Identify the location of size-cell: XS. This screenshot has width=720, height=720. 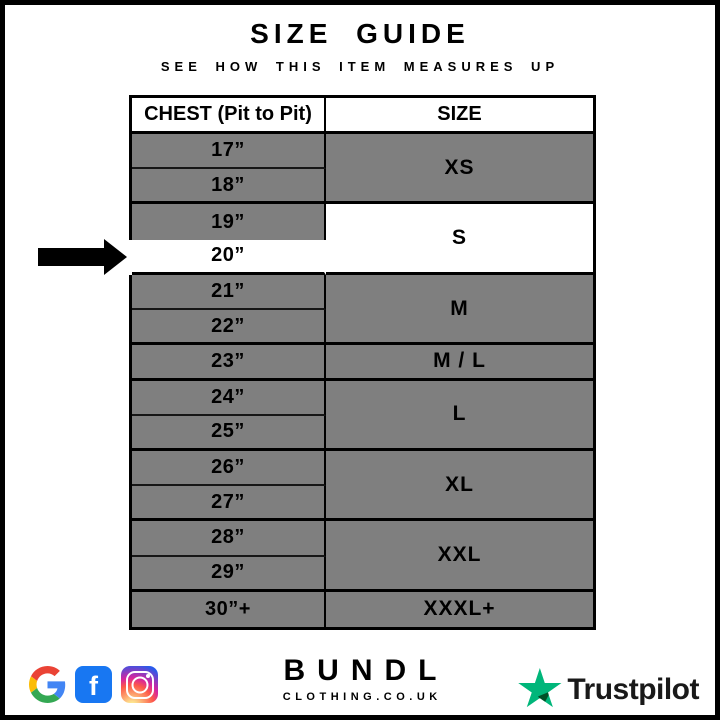
(459, 169).